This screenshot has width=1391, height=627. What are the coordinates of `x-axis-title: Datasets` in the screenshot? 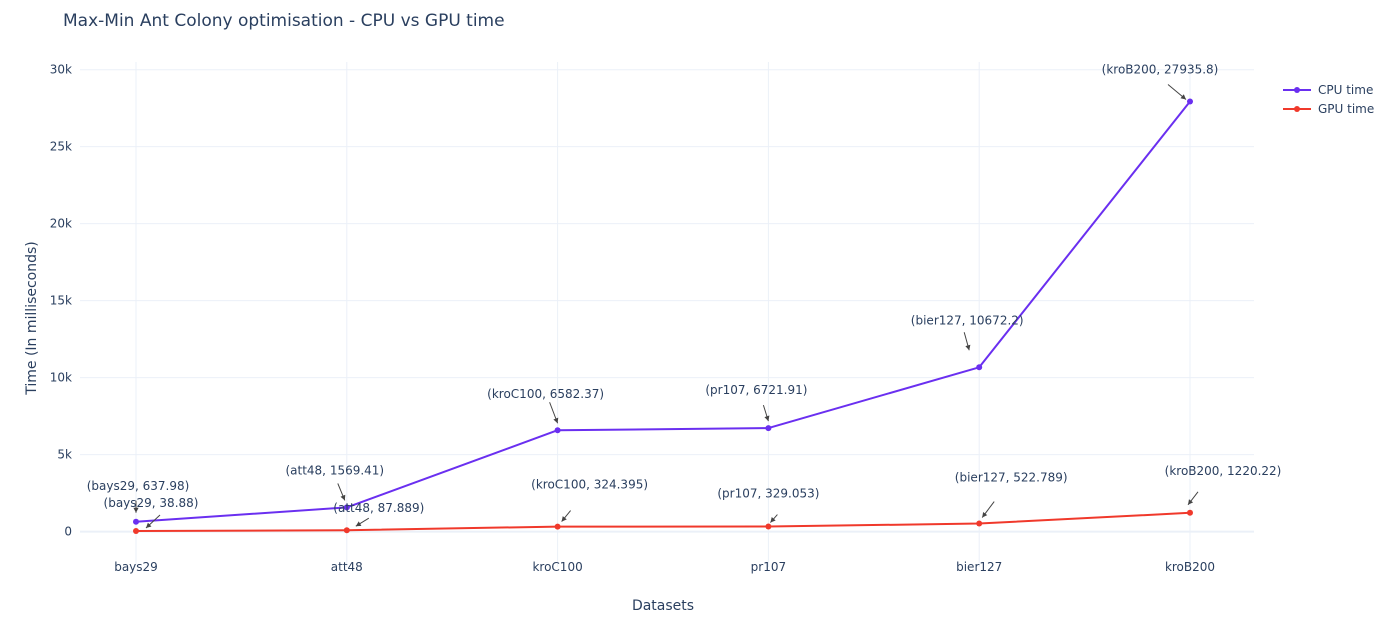 It's located at (663, 606).